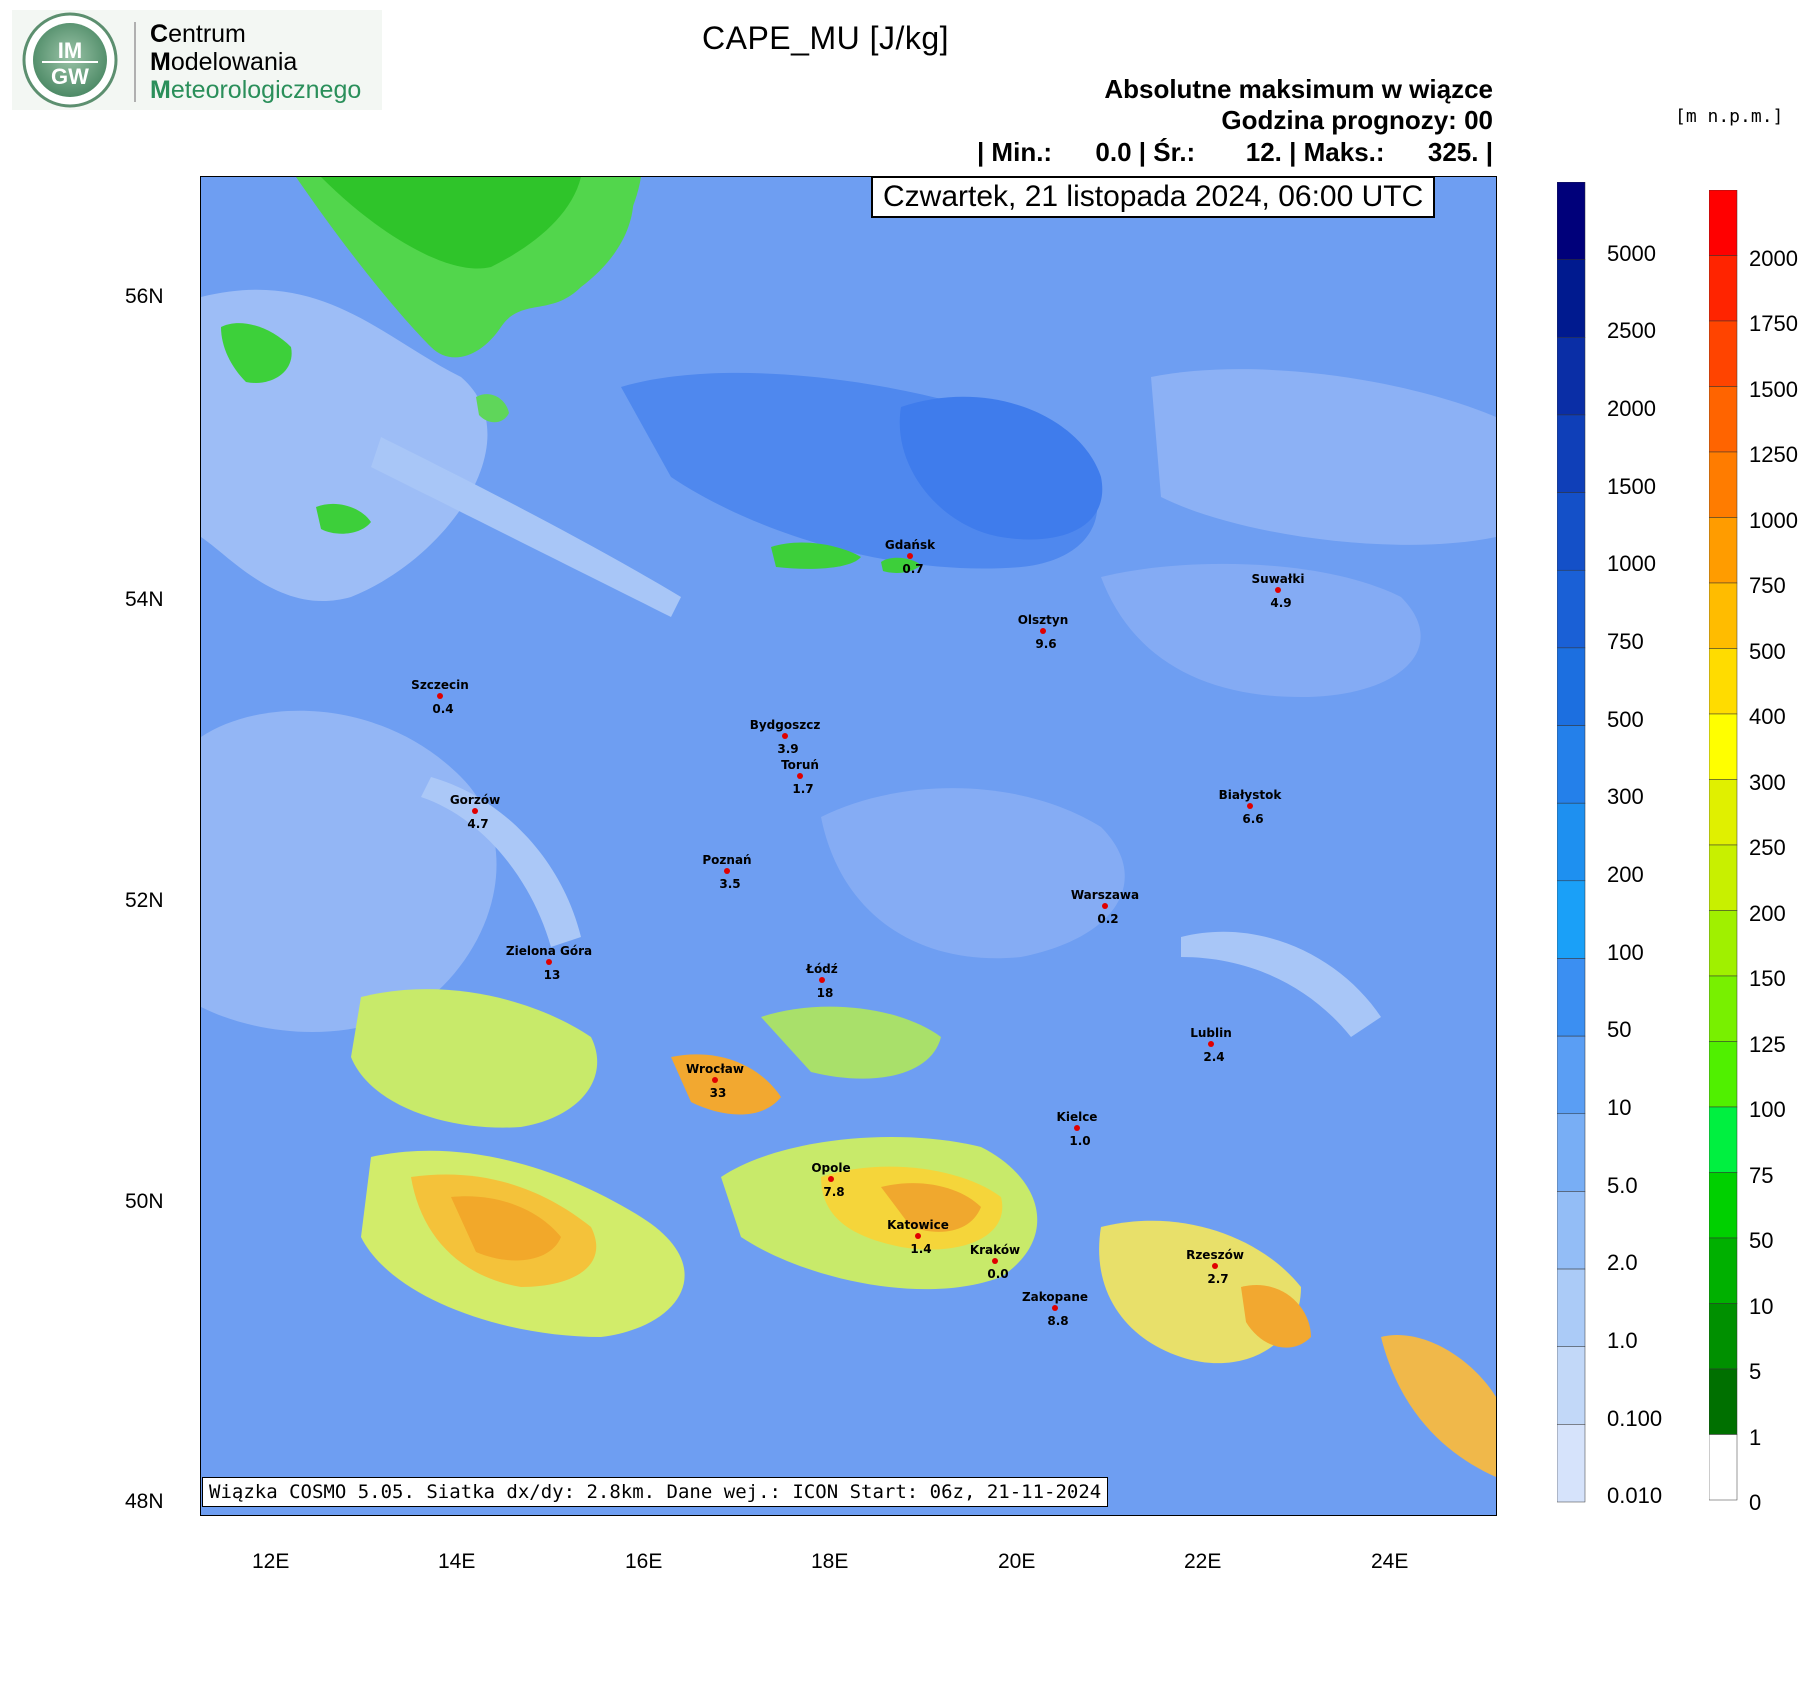 This screenshot has width=1800, height=1700. What do you see at coordinates (825, 993) in the screenshot?
I see `city-value: 18` at bounding box center [825, 993].